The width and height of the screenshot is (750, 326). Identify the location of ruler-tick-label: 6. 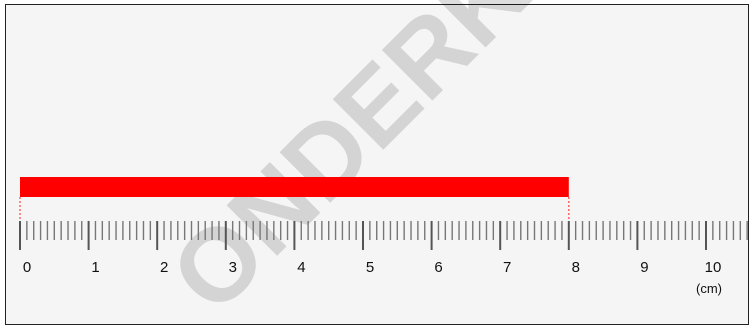
(438, 267).